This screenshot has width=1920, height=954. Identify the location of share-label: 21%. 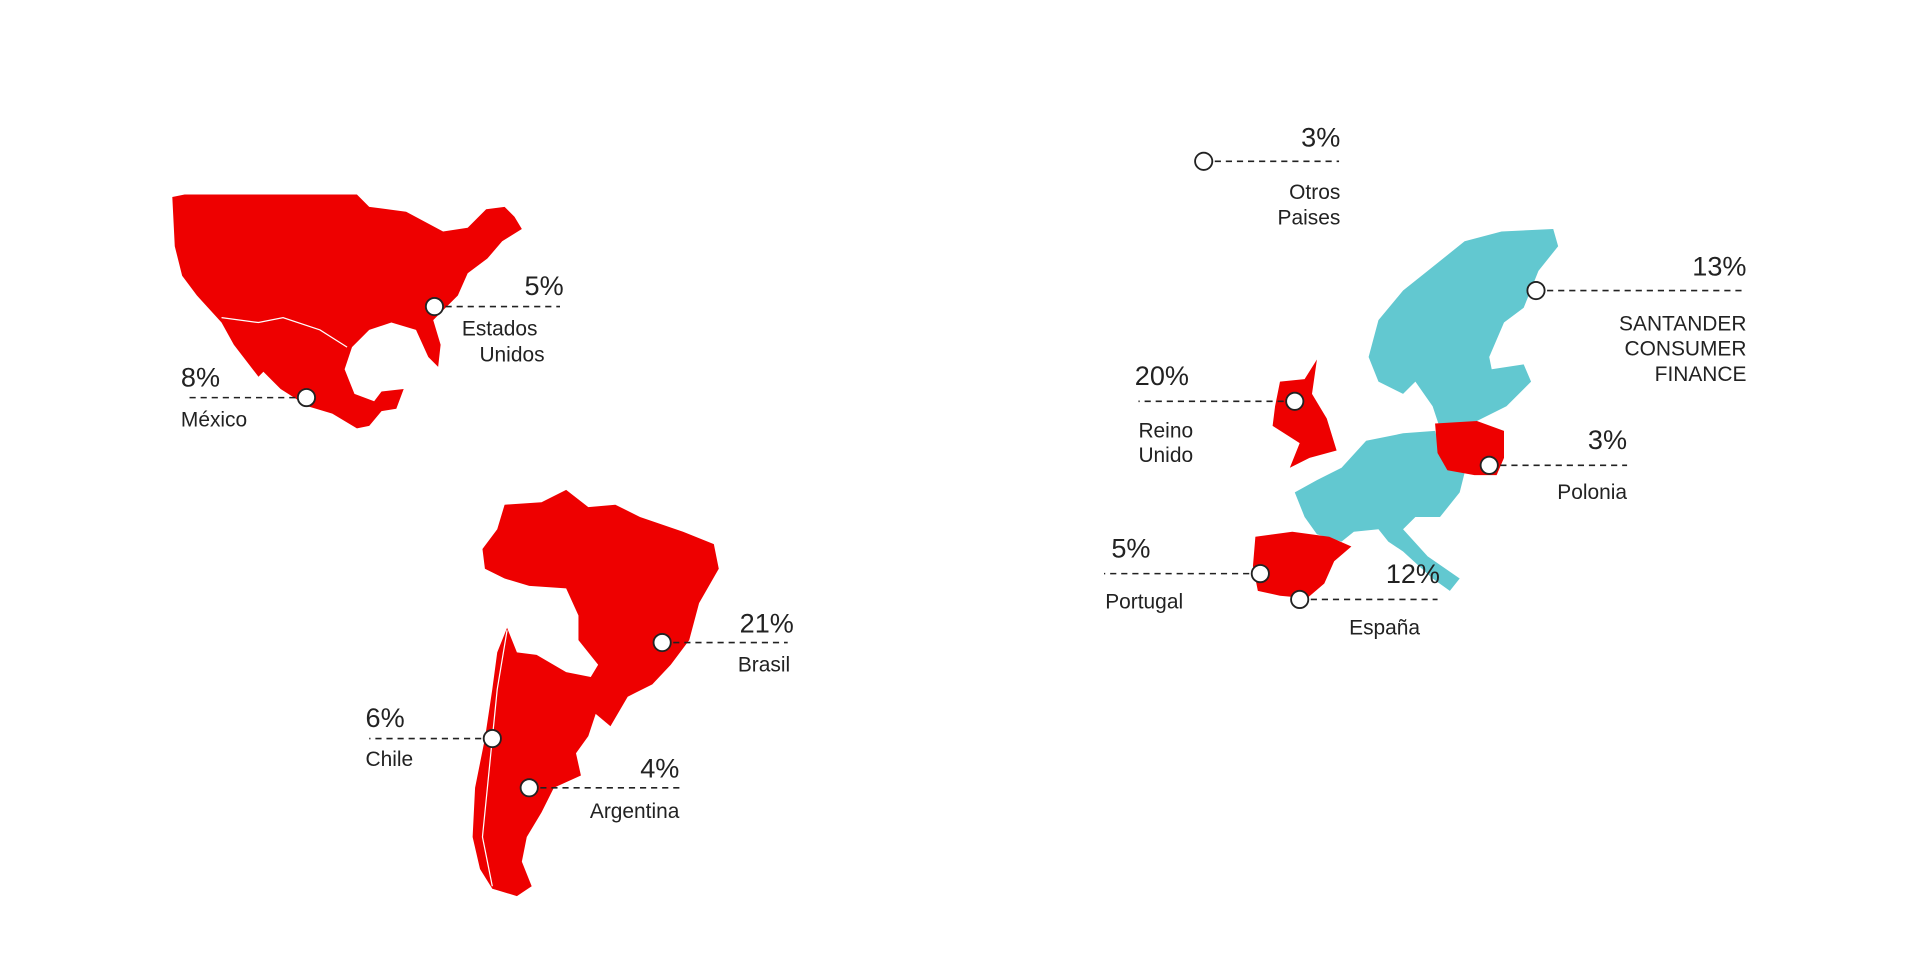
(767, 622).